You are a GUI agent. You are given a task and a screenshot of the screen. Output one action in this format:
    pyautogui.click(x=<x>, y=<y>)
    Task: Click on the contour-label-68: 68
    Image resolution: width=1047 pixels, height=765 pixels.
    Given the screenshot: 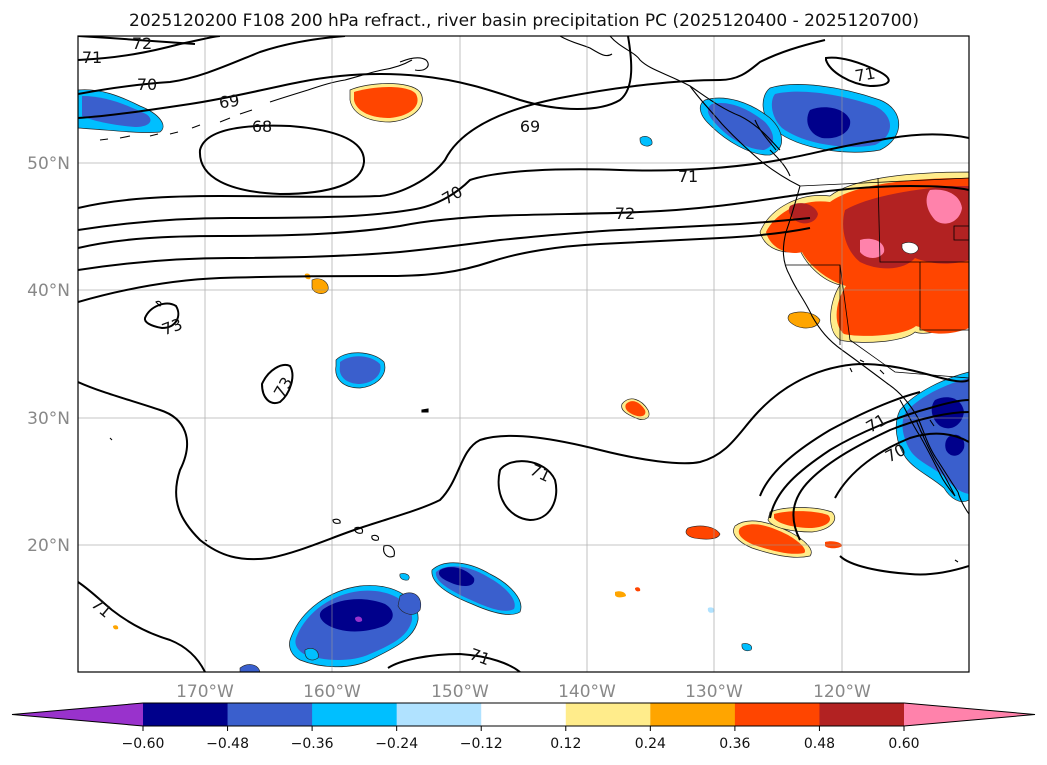 What is the action you would take?
    pyautogui.click(x=262, y=126)
    